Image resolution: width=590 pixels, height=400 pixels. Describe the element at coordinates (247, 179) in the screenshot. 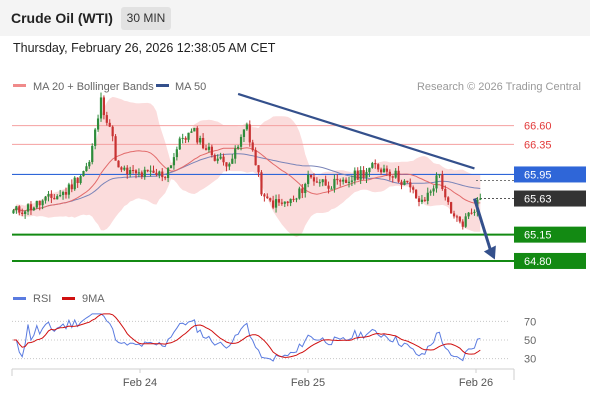

I see `ma20-line` at that location.